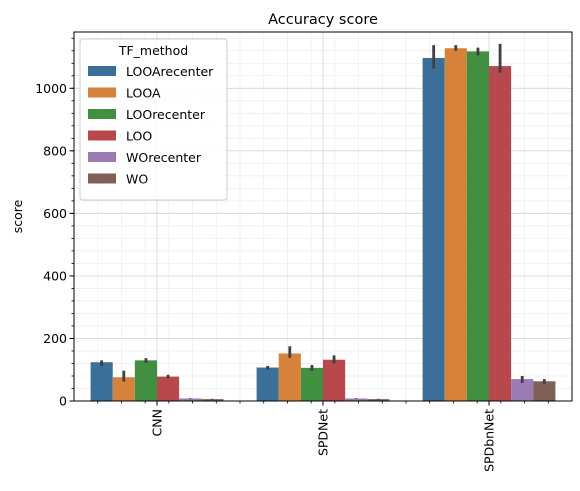  Describe the element at coordinates (55, 213) in the screenshot. I see `y-tick-label: 600` at that location.